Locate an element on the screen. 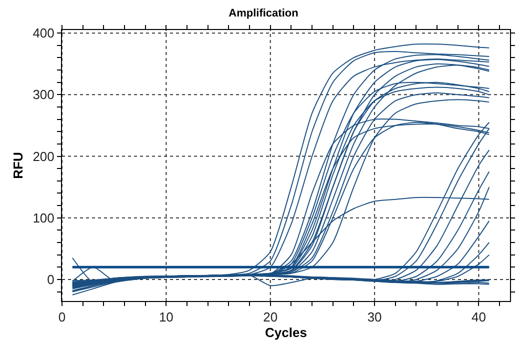  y-axis-title: RFU is located at coordinates (18, 165).